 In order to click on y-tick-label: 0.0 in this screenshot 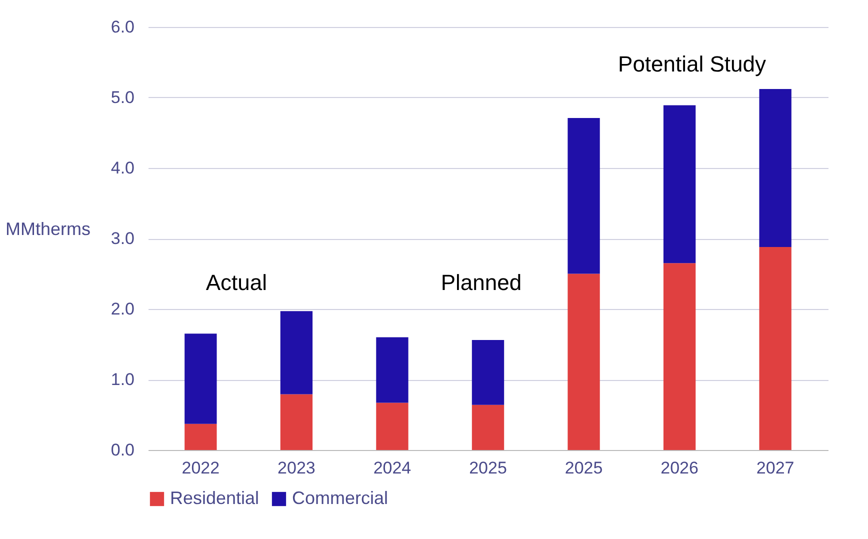, I will do `click(122, 450)`.